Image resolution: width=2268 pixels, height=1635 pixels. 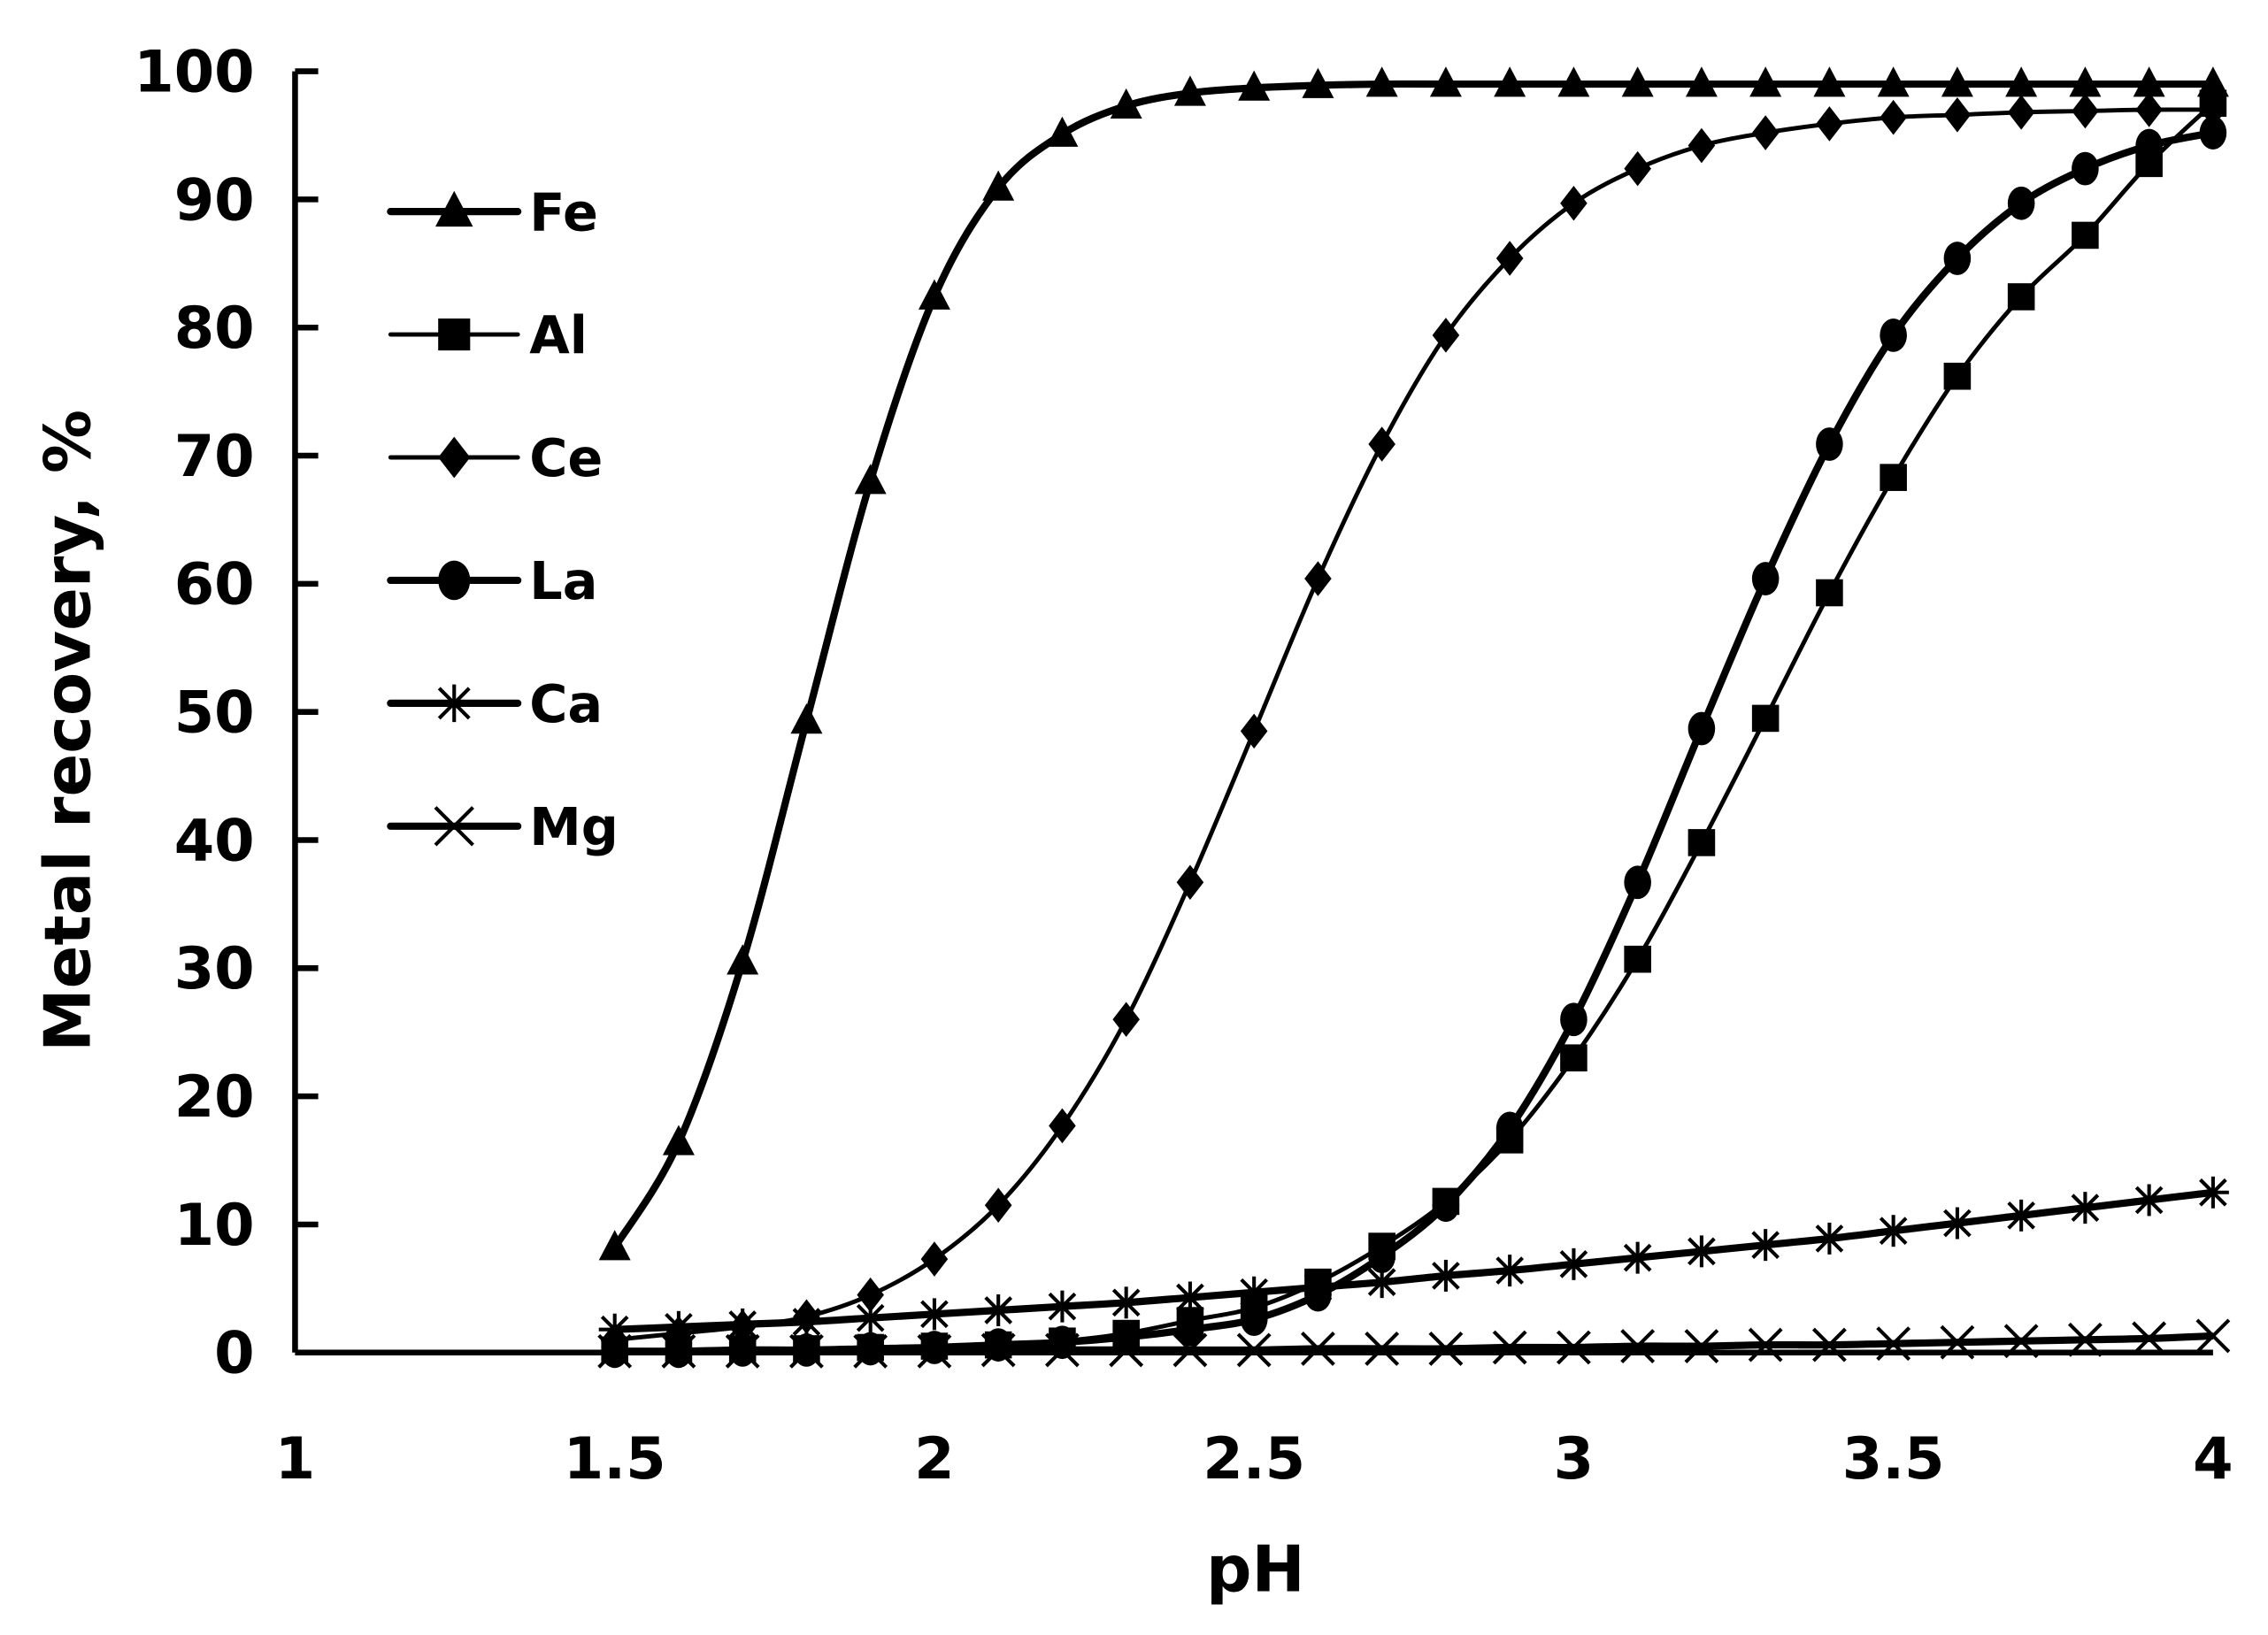 I want to click on y-tick-label: 90, so click(x=214, y=200).